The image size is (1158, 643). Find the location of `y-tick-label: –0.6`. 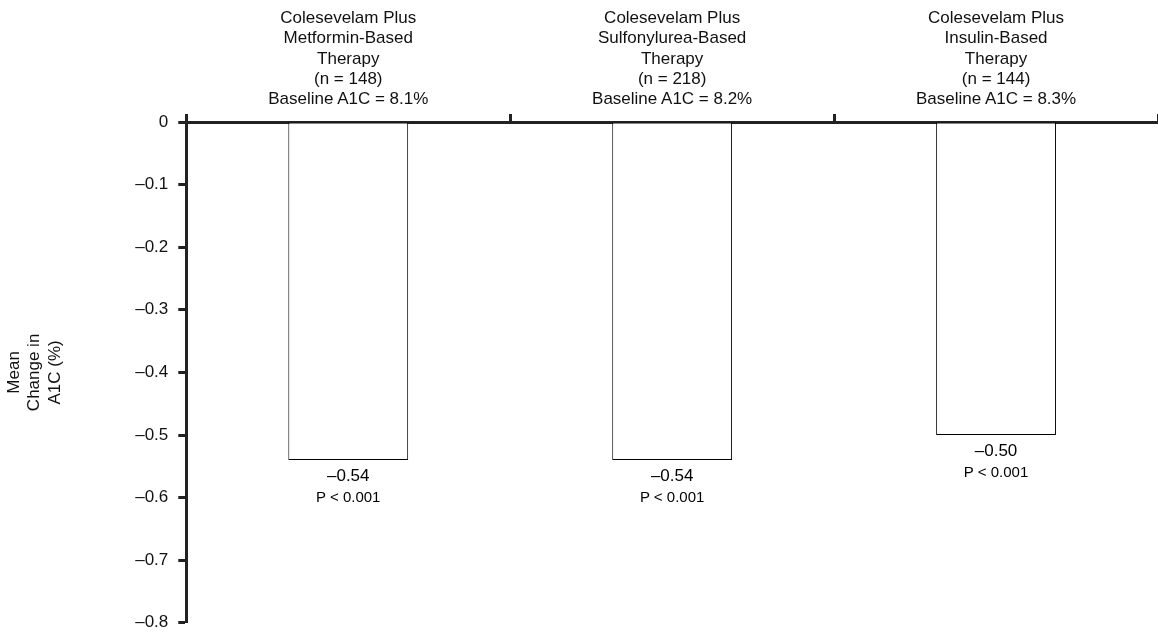

y-tick-label: –0.6 is located at coordinates (152, 497).